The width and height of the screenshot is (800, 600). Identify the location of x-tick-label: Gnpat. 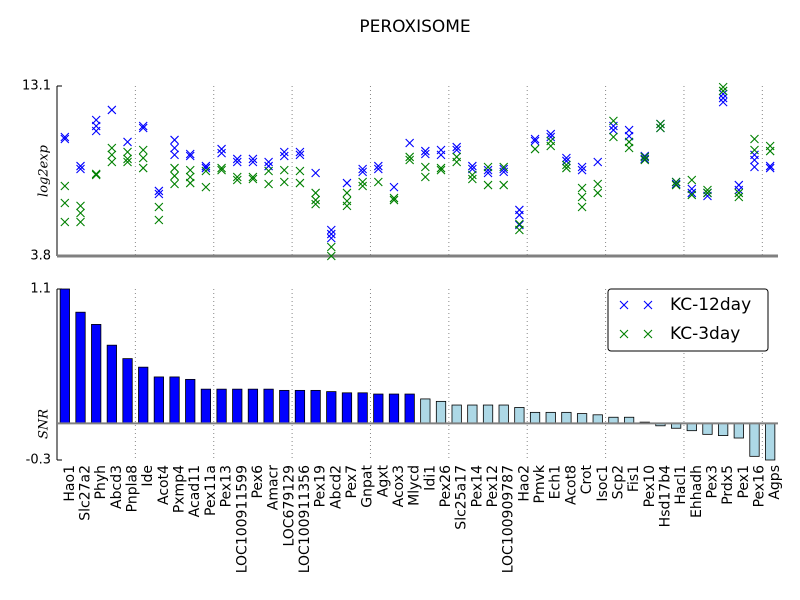
(368, 486).